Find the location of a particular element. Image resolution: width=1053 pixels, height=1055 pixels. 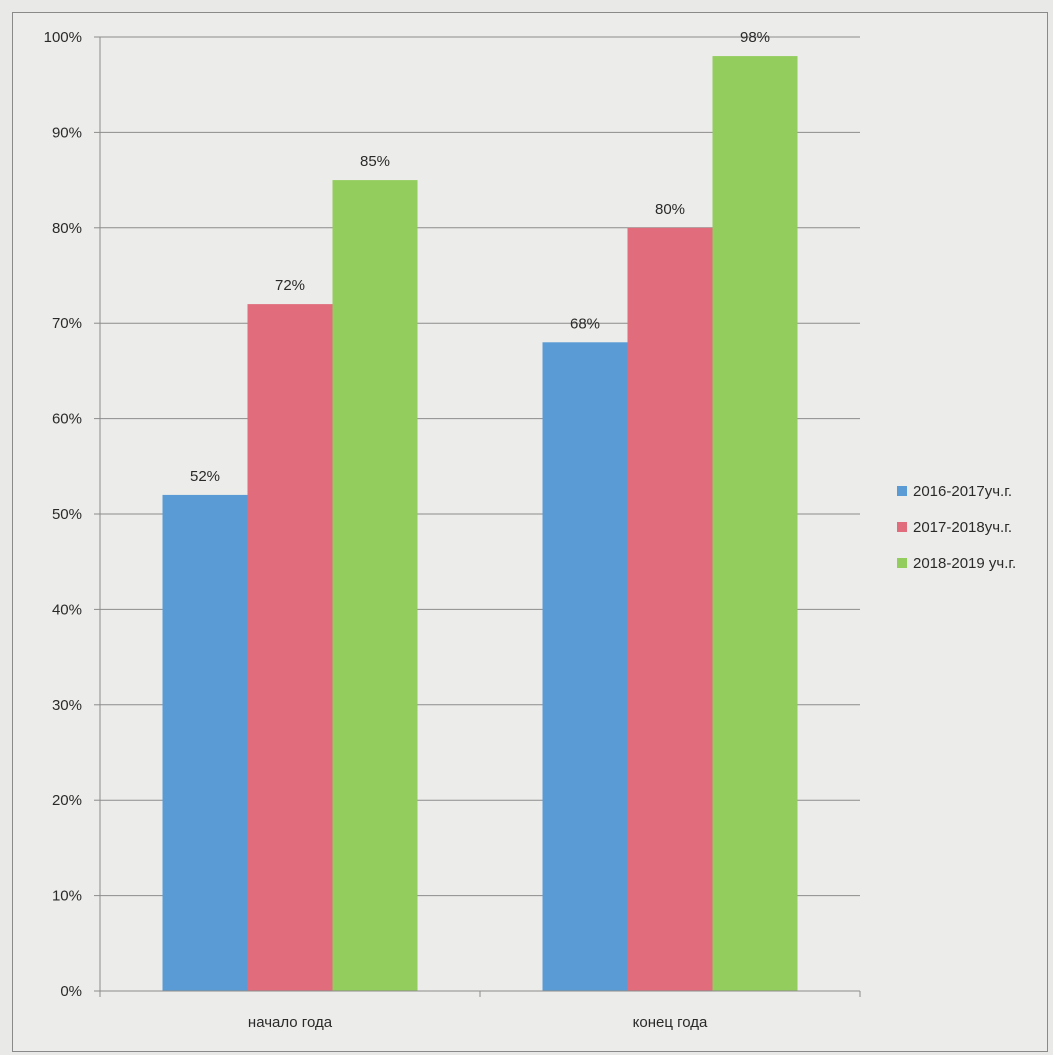

data-label: 85% is located at coordinates (375, 161).